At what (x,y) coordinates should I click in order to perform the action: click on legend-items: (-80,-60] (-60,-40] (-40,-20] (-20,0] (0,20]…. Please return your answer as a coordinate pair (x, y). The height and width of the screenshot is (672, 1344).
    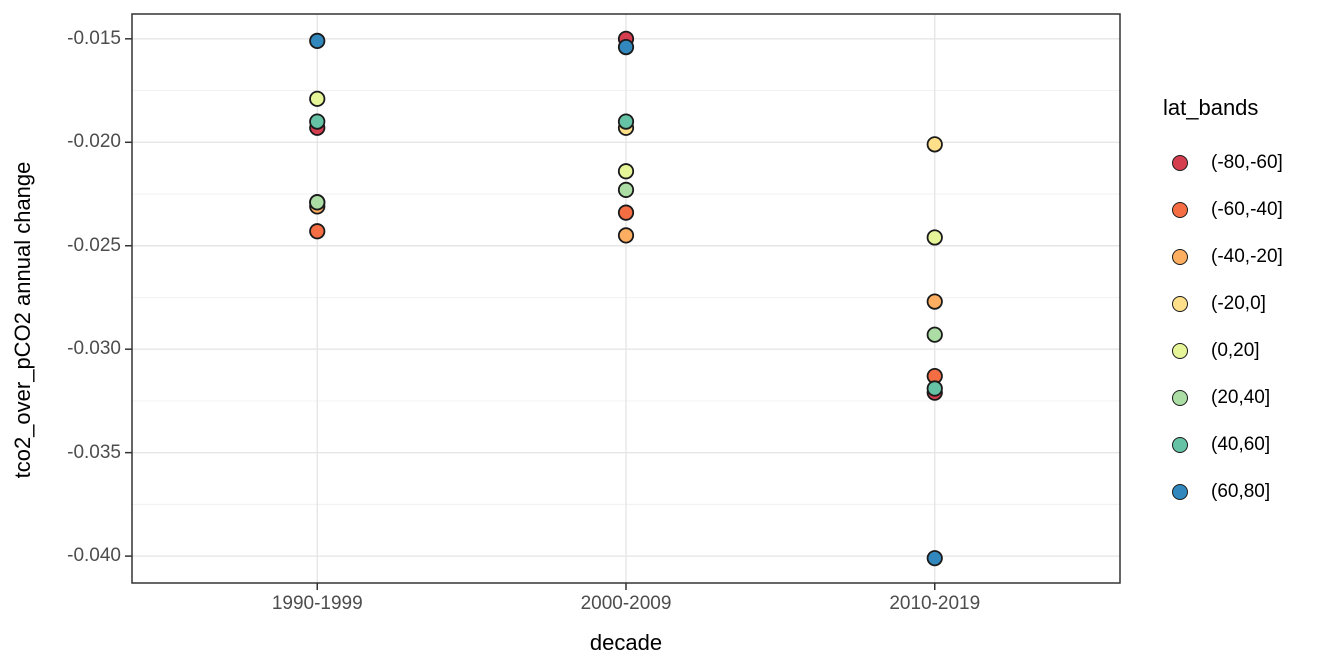
    Looking at the image, I should click on (1223, 327).